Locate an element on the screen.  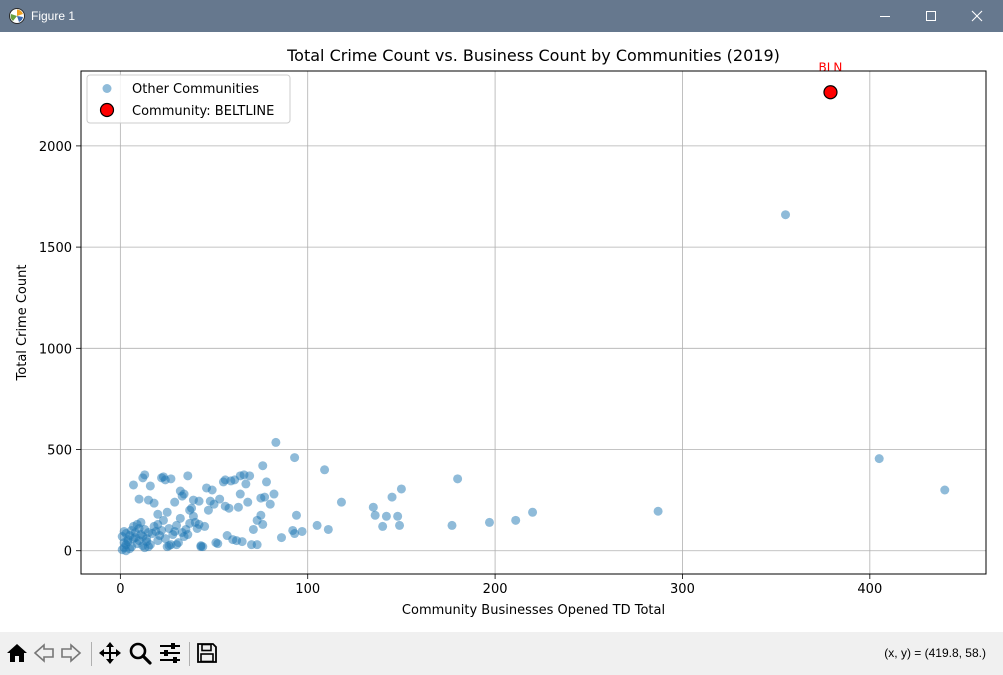
pan-icon is located at coordinates (110, 653).